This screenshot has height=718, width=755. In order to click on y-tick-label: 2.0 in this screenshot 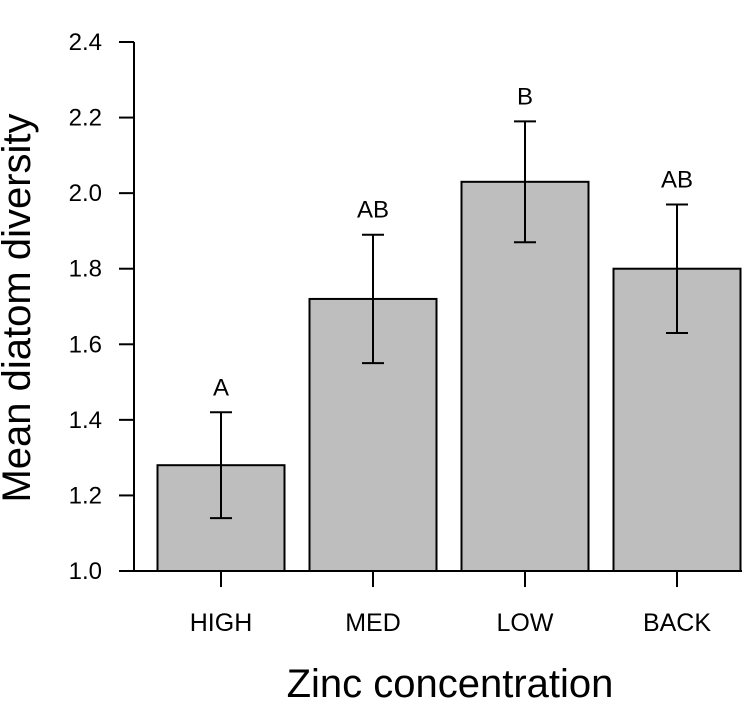, I will do `click(85, 193)`.